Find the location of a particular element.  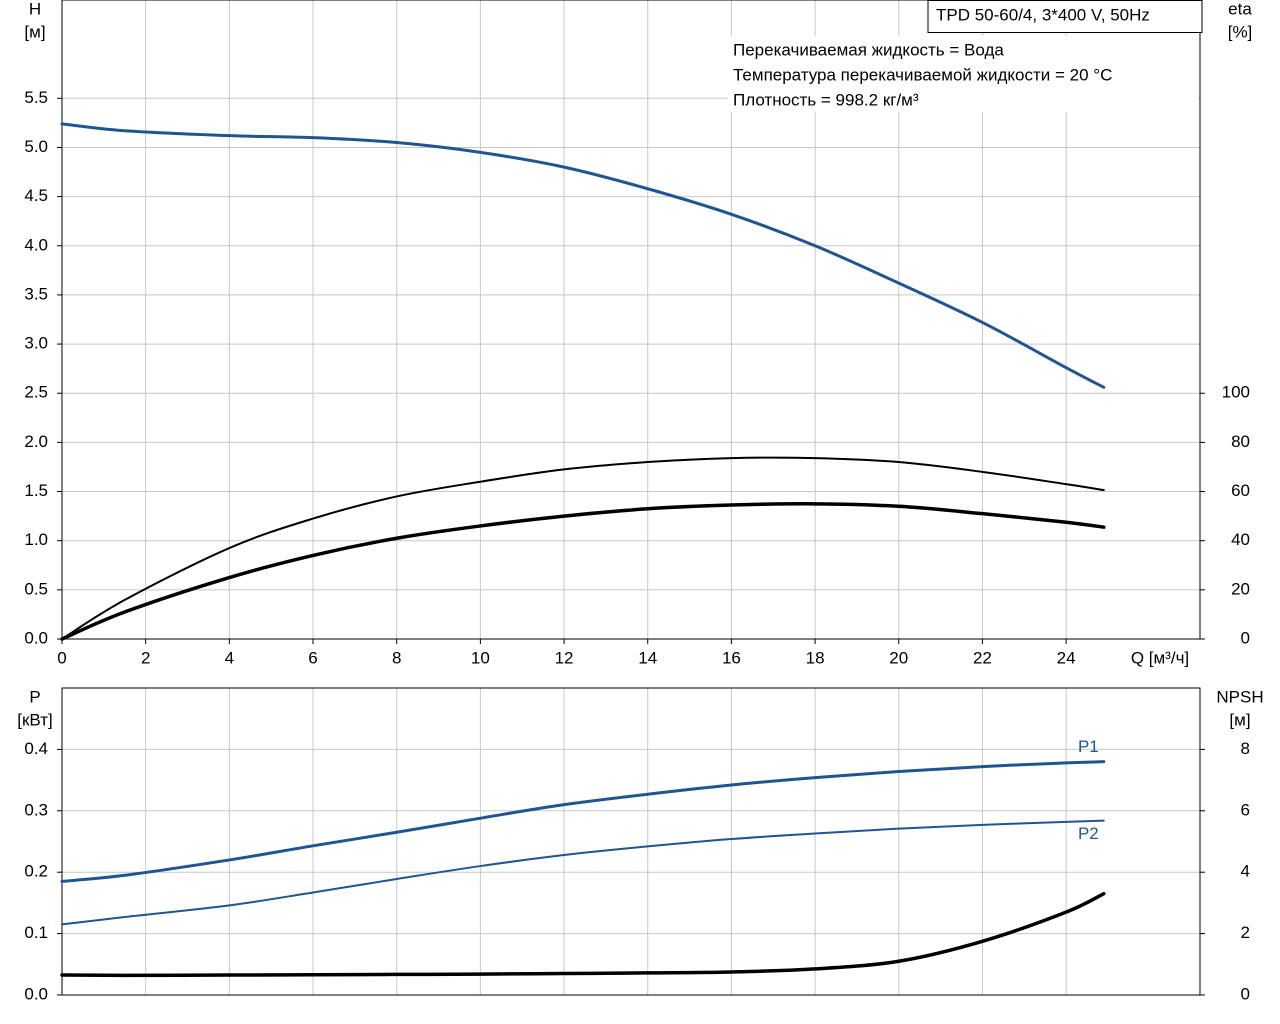

series-label: P1 is located at coordinates (1088, 746).